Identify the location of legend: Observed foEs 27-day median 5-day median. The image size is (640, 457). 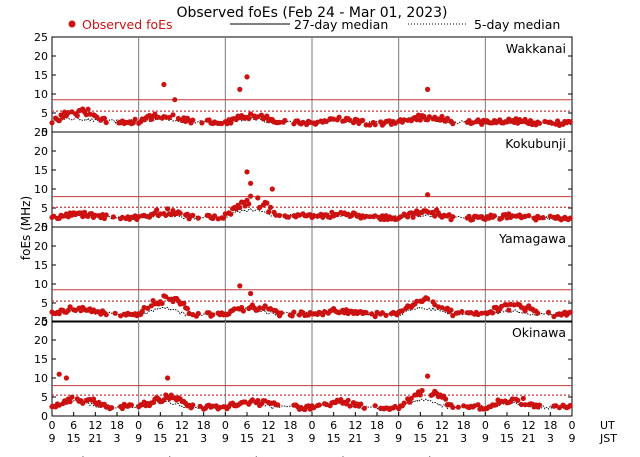
(314, 24).